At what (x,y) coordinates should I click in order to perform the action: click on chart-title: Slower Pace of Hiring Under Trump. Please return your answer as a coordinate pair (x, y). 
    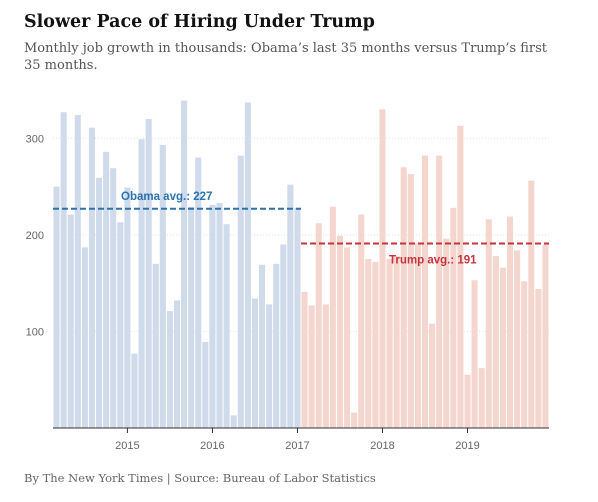
    Looking at the image, I should click on (199, 22).